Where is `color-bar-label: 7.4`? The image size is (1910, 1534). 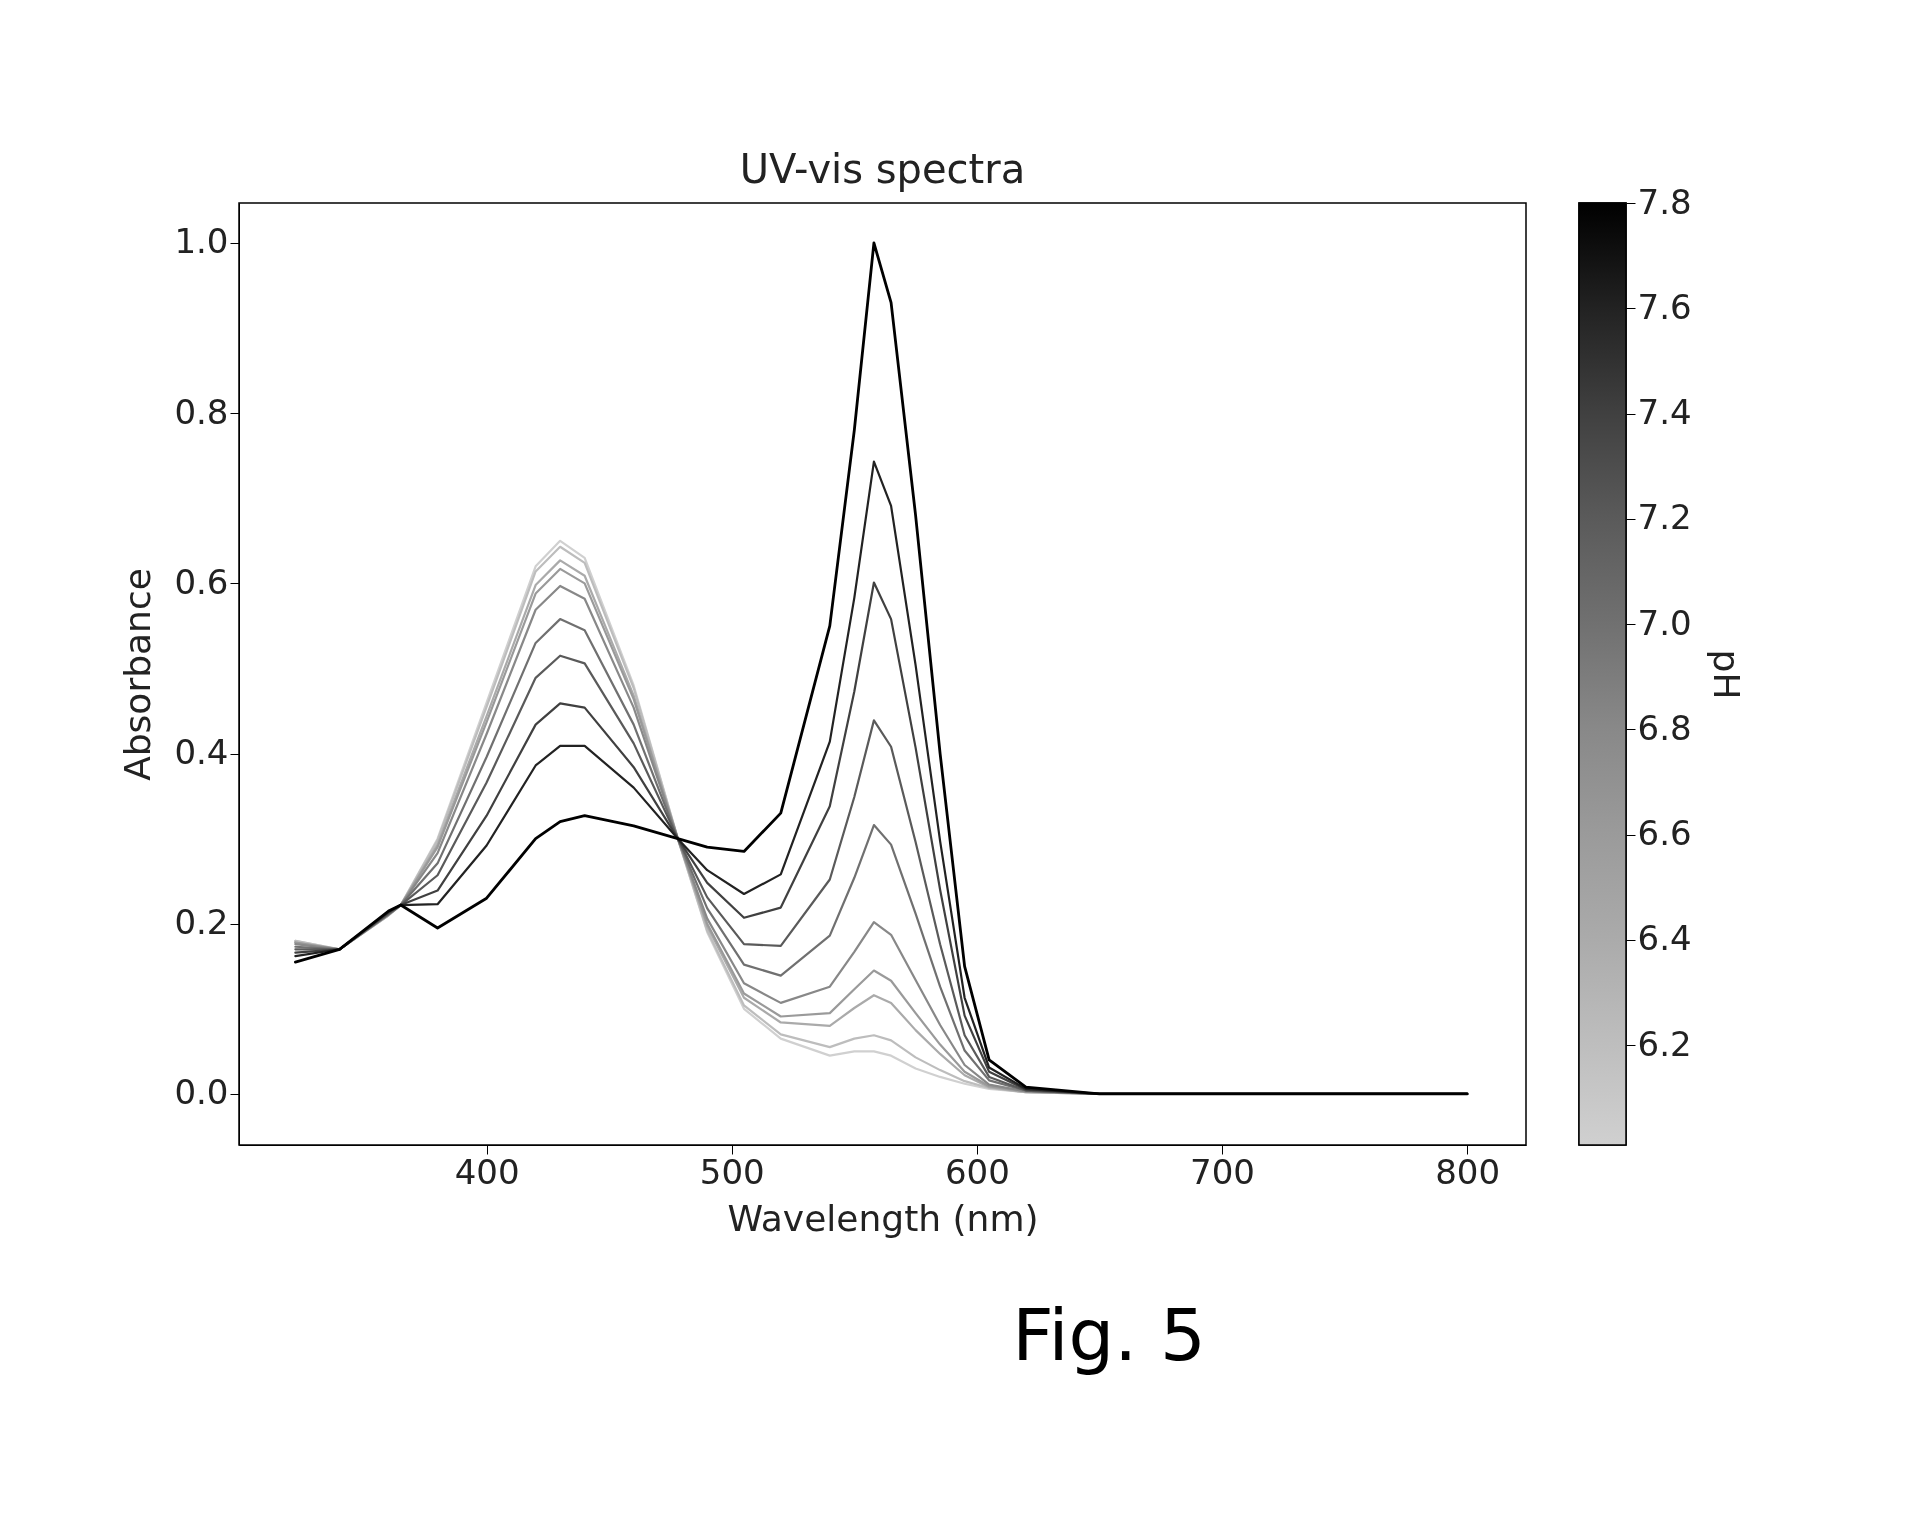
color-bar-label: 7.4 is located at coordinates (1664, 412).